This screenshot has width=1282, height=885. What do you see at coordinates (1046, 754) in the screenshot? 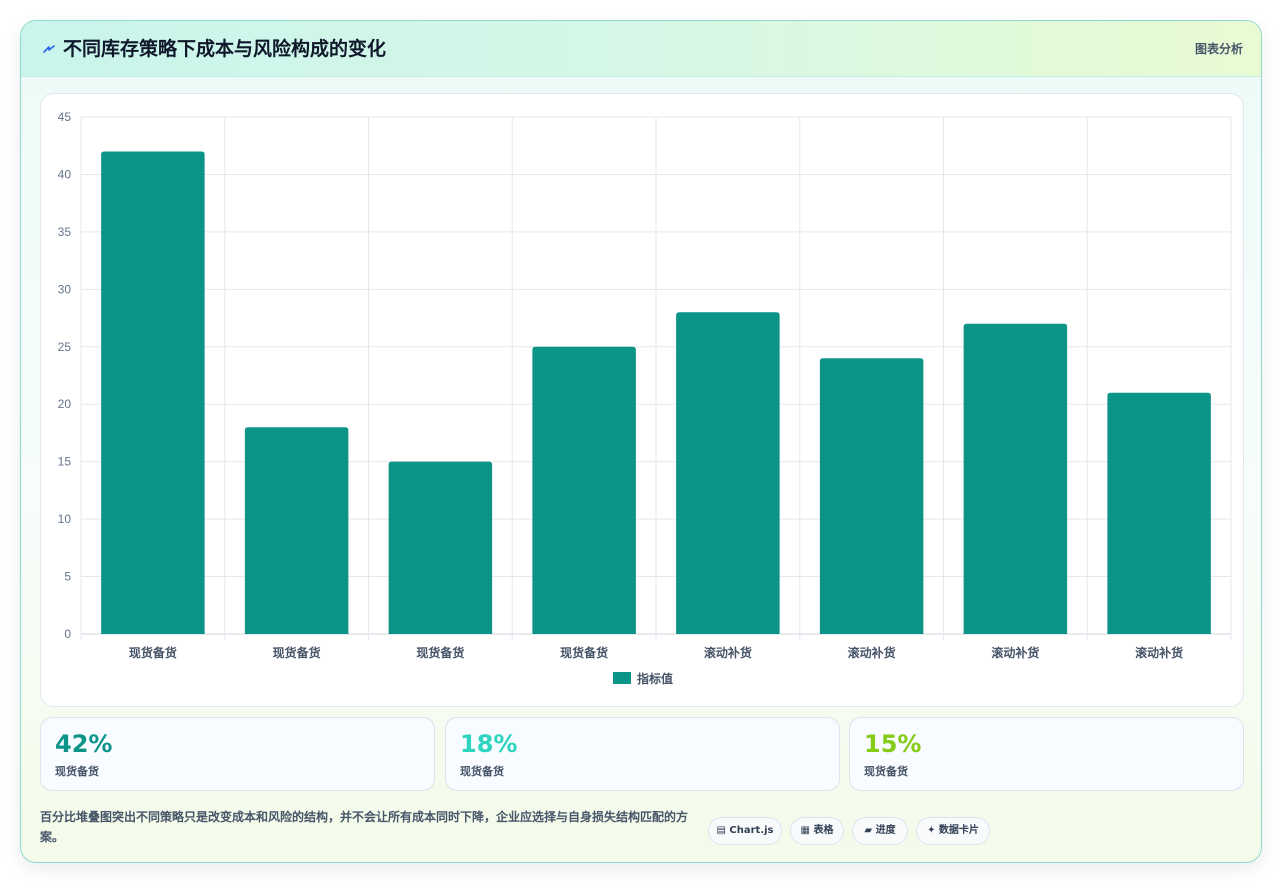
I see `stat-card-3: 15% 现货备货` at bounding box center [1046, 754].